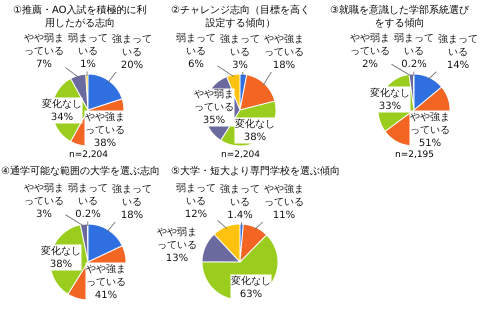 The image size is (480, 320). I want to click on data-label: 41%, so click(106, 295).